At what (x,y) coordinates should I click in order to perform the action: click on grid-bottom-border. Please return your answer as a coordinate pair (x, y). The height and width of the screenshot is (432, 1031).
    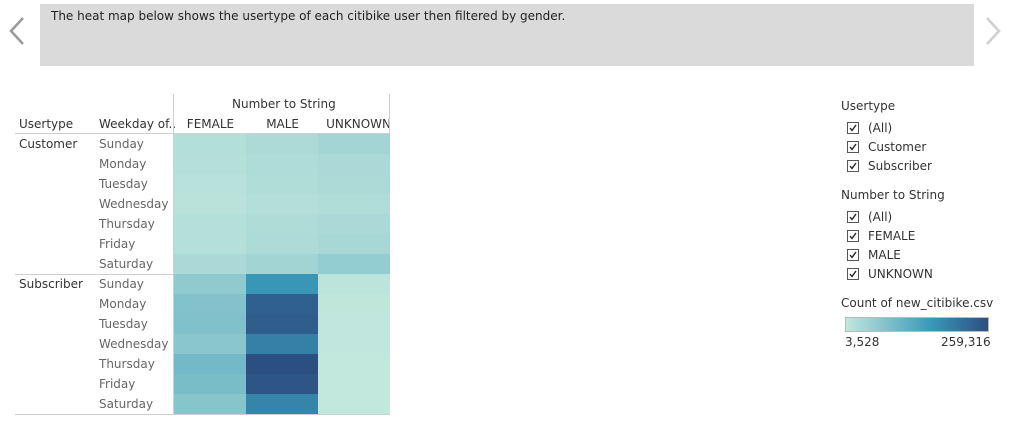
    Looking at the image, I should click on (202, 414).